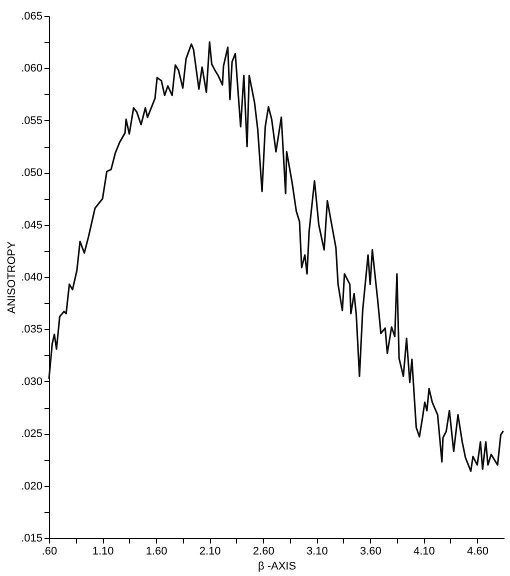 The height and width of the screenshot is (576, 510). Describe the element at coordinates (263, 552) in the screenshot. I see `x-tick-label: 2.60` at that location.